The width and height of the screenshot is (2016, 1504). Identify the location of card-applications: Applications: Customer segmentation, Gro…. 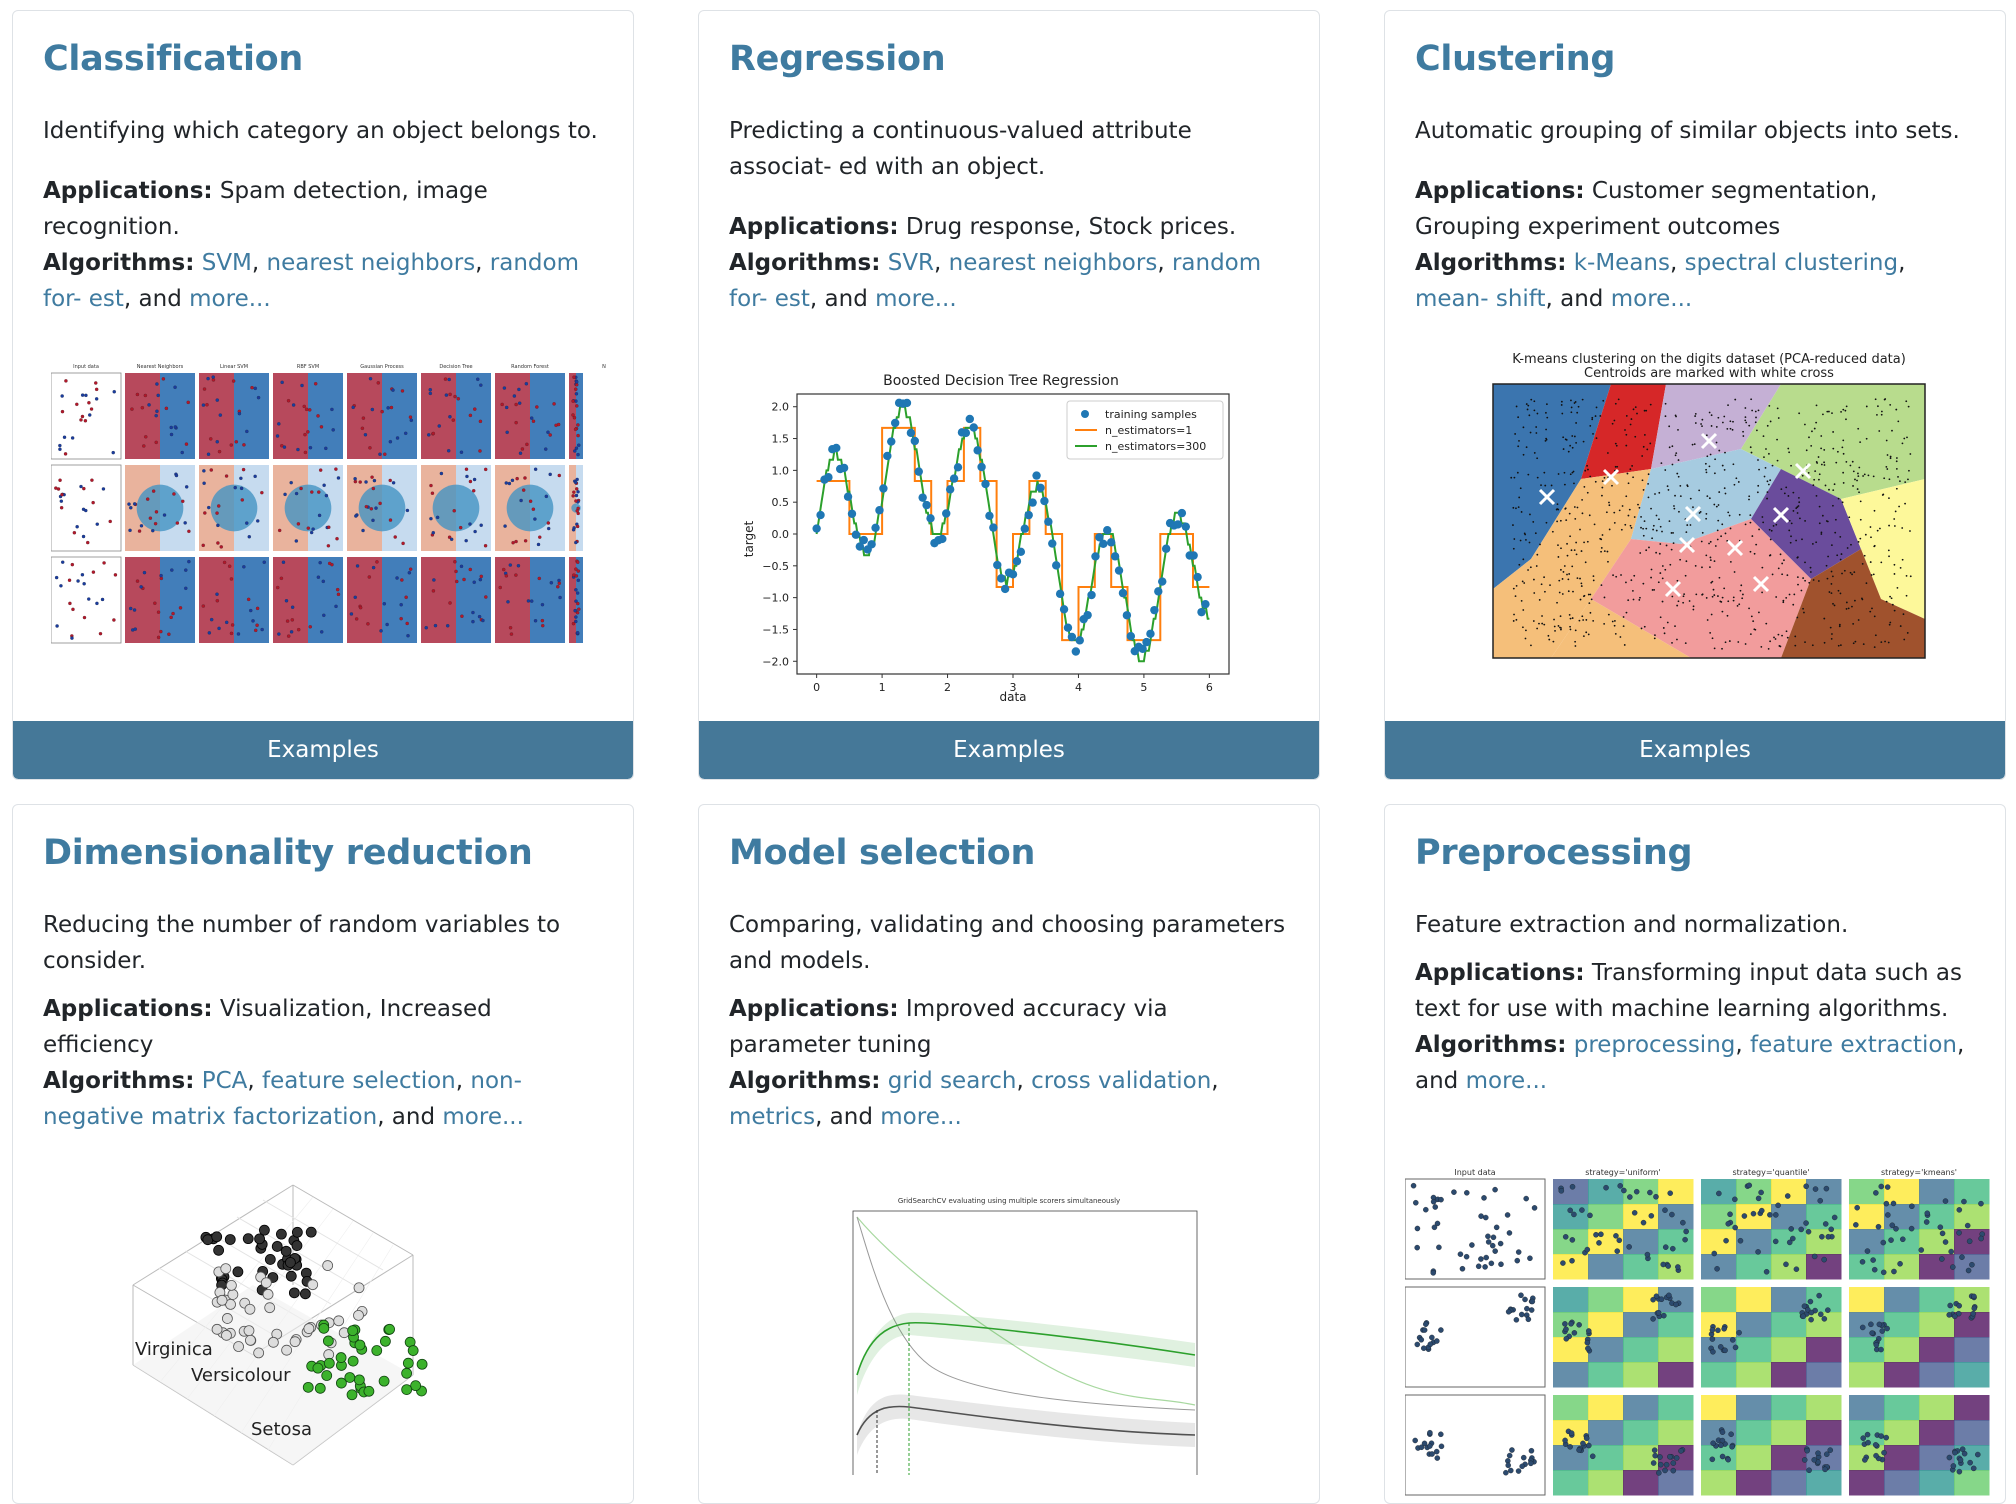
(1660, 245).